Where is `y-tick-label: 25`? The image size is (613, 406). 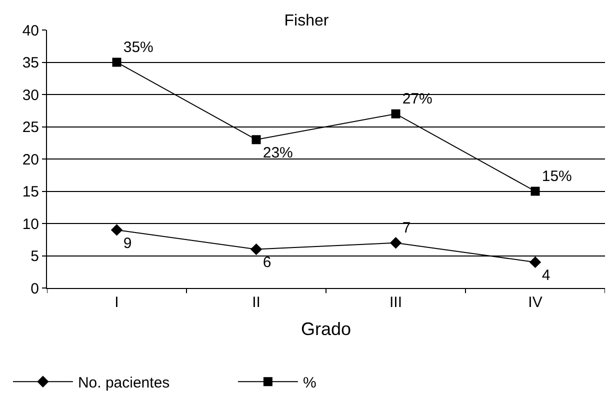
y-tick-label: 25 is located at coordinates (30, 127).